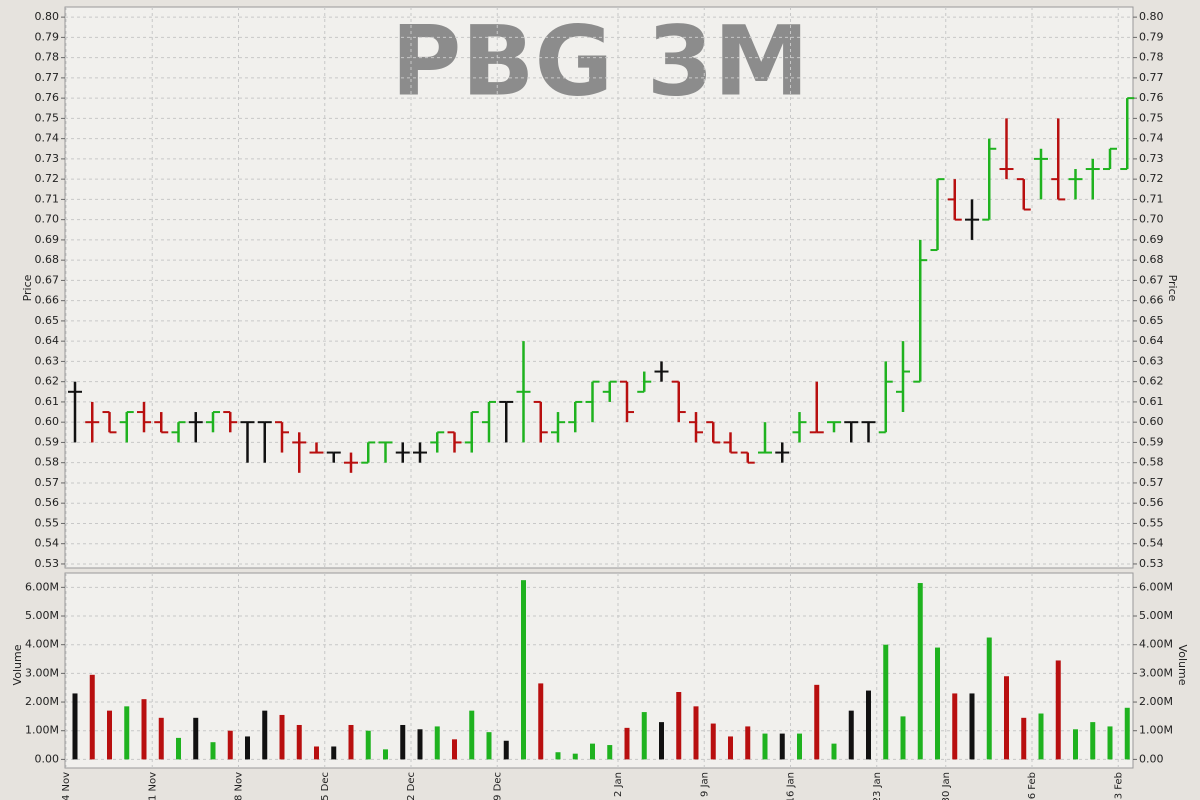 This screenshot has height=800, width=1200. I want to click on y-tick-label: 0.73, so click(1151, 158).